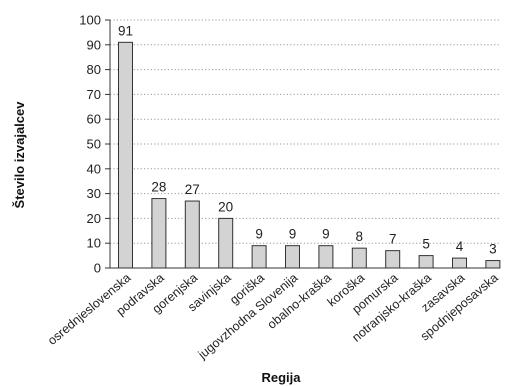  I want to click on data-label: 28, so click(158, 187).